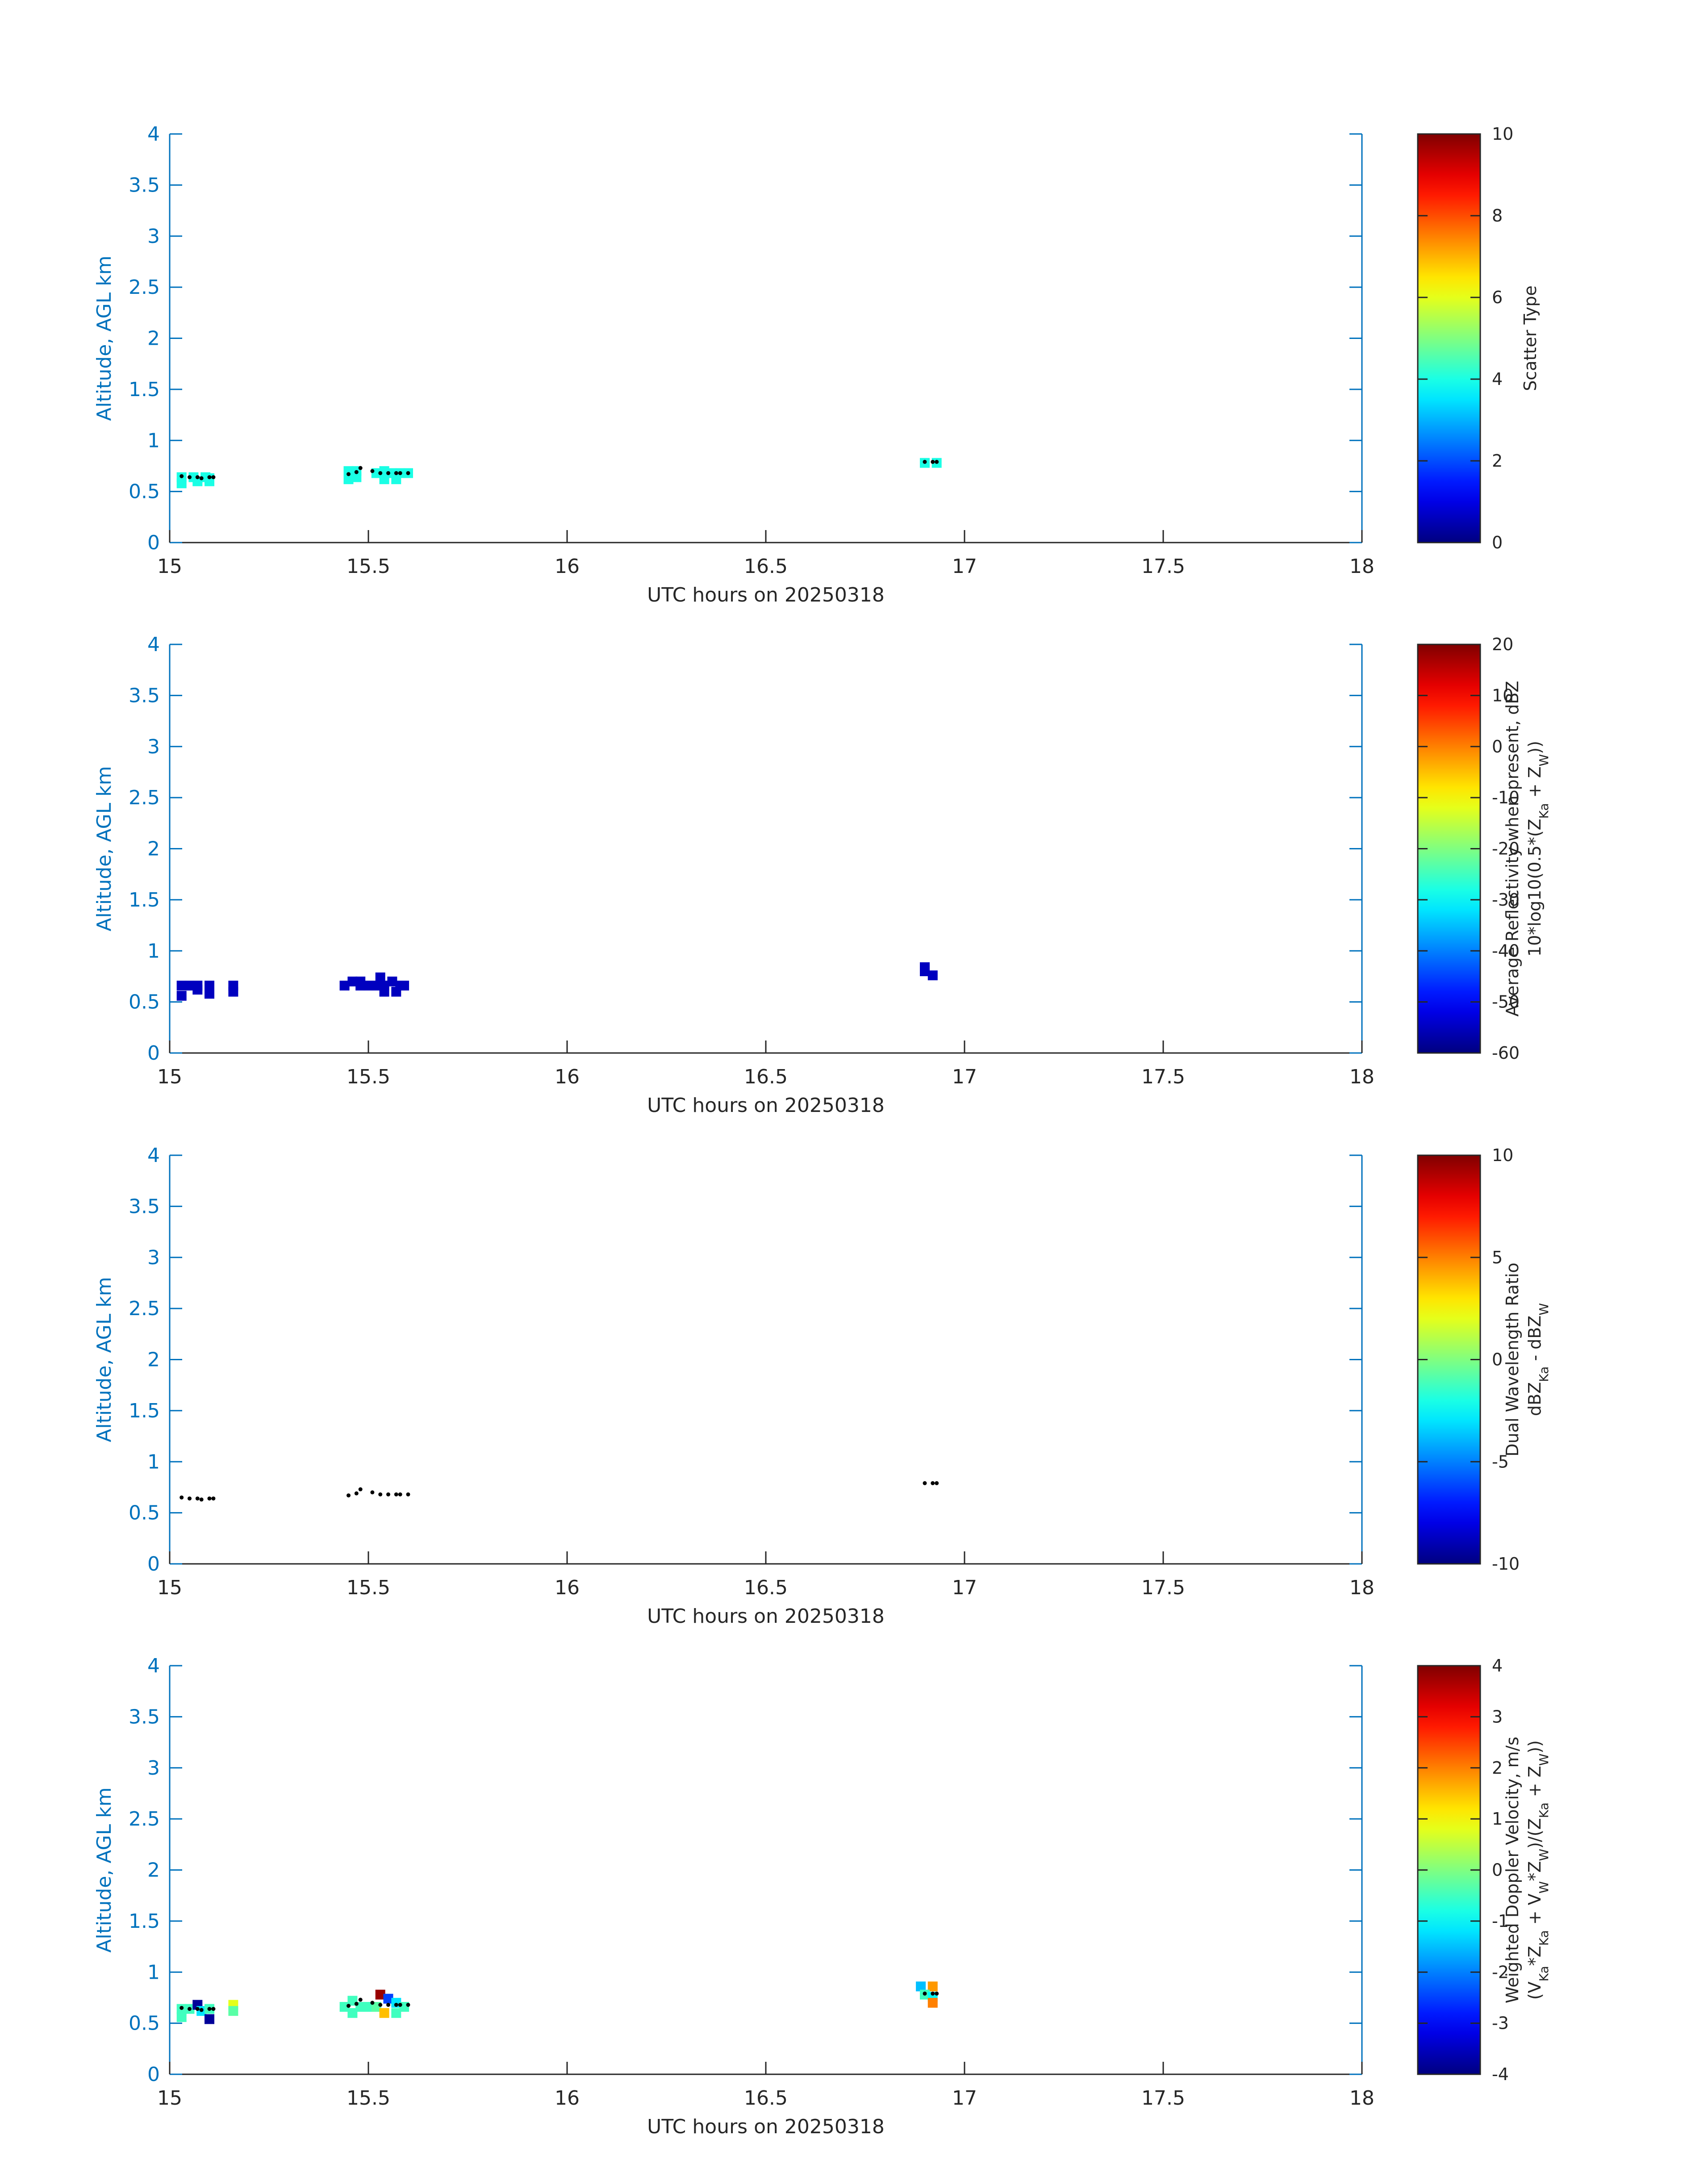 This screenshot has width=1708, height=2177. Describe the element at coordinates (1500, 1972) in the screenshot. I see `colorbar-tick-label: -2` at that location.